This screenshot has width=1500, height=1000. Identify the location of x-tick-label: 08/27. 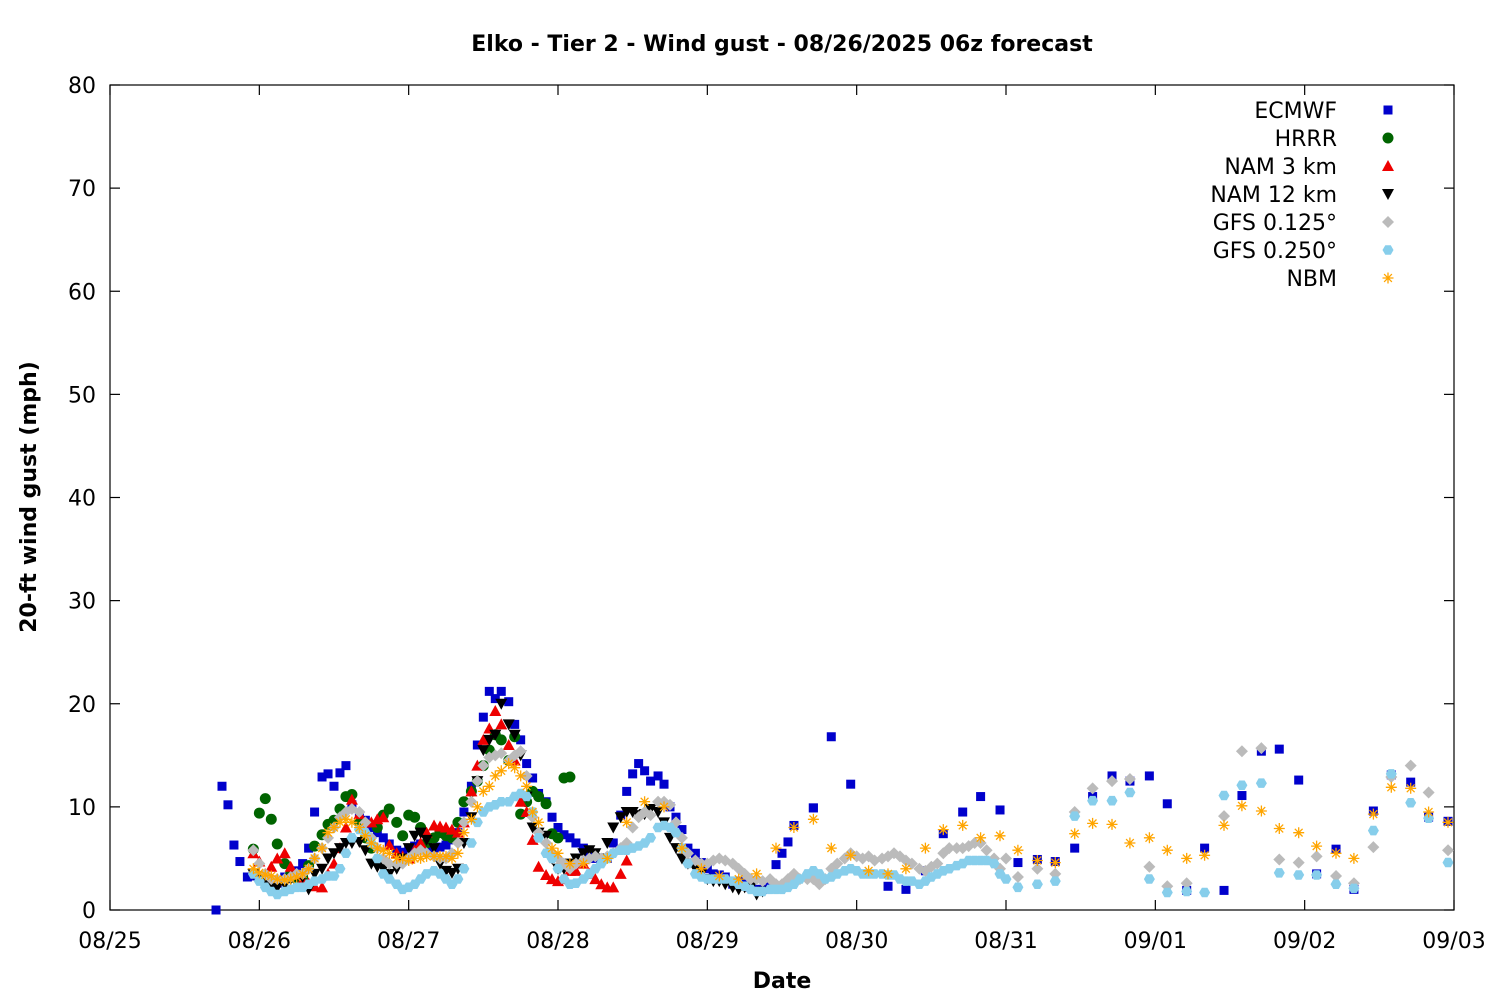
(408, 941).